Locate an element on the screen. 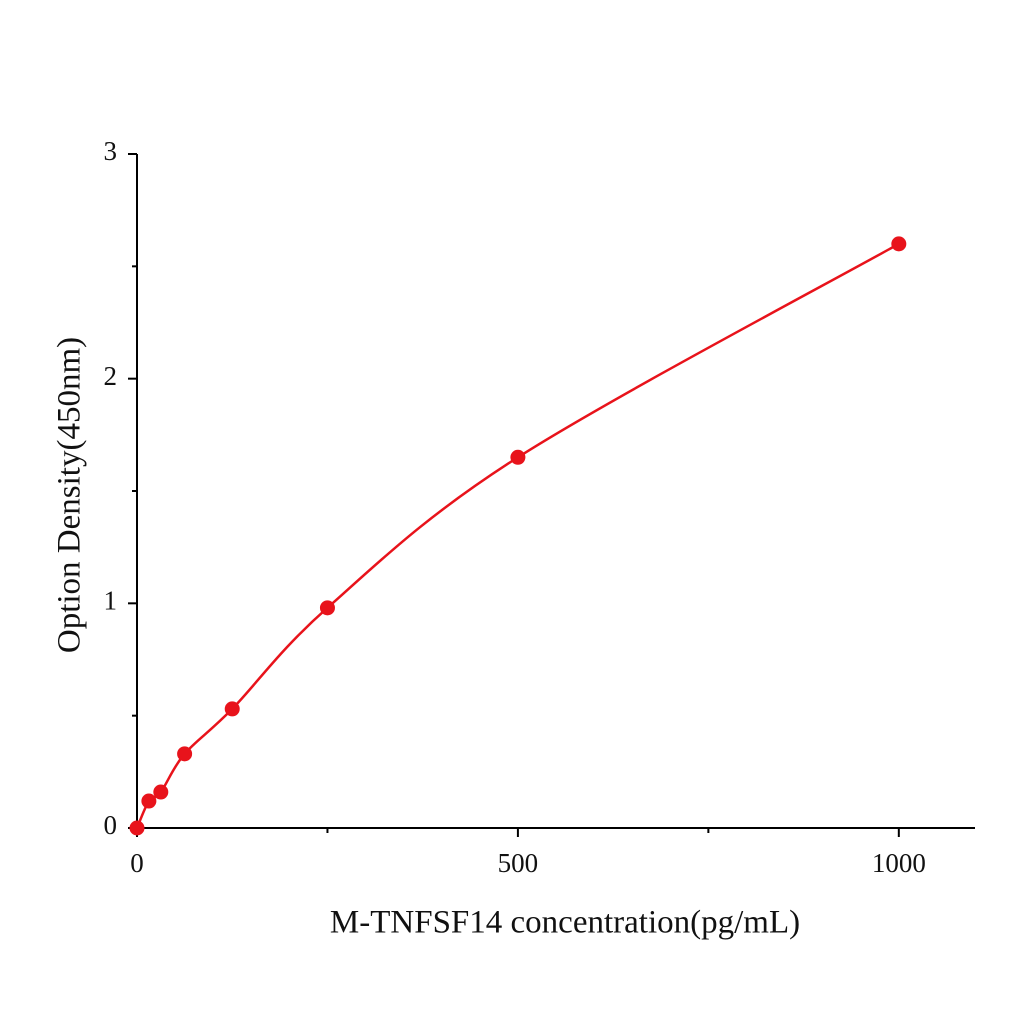 The width and height of the screenshot is (1024, 1024). y-tick-label: 1 is located at coordinates (111, 601).